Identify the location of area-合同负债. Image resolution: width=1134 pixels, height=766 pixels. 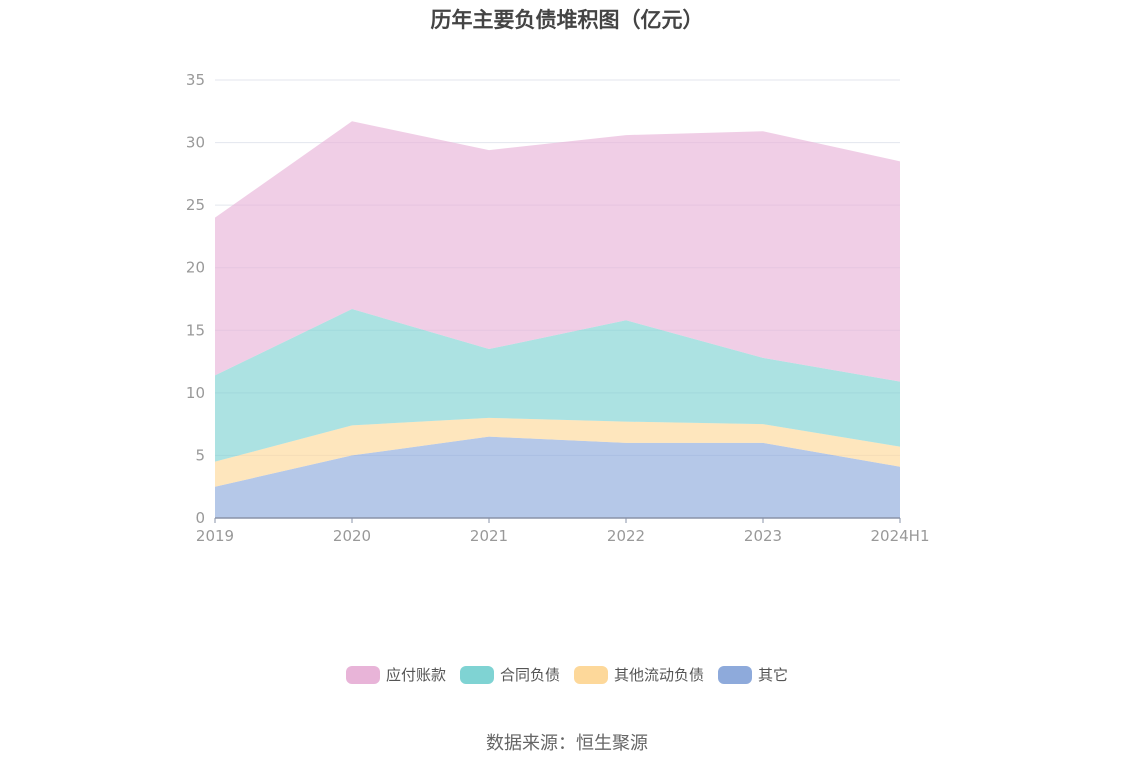
(557, 385).